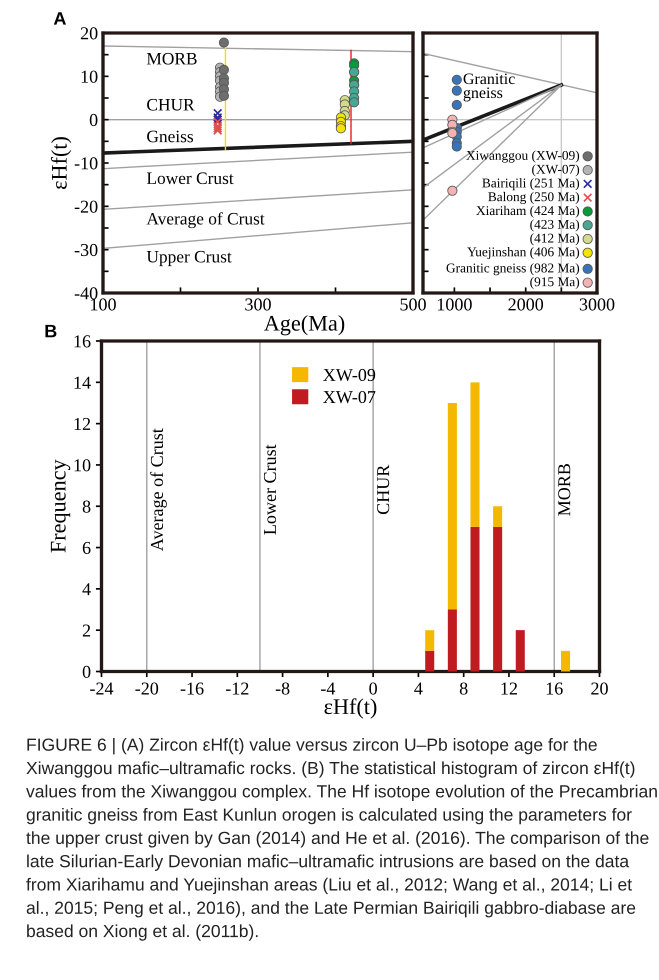 The width and height of the screenshot is (659, 980). What do you see at coordinates (523, 156) in the screenshot?
I see `legend-label: Xiwanggou (XW-09)` at bounding box center [523, 156].